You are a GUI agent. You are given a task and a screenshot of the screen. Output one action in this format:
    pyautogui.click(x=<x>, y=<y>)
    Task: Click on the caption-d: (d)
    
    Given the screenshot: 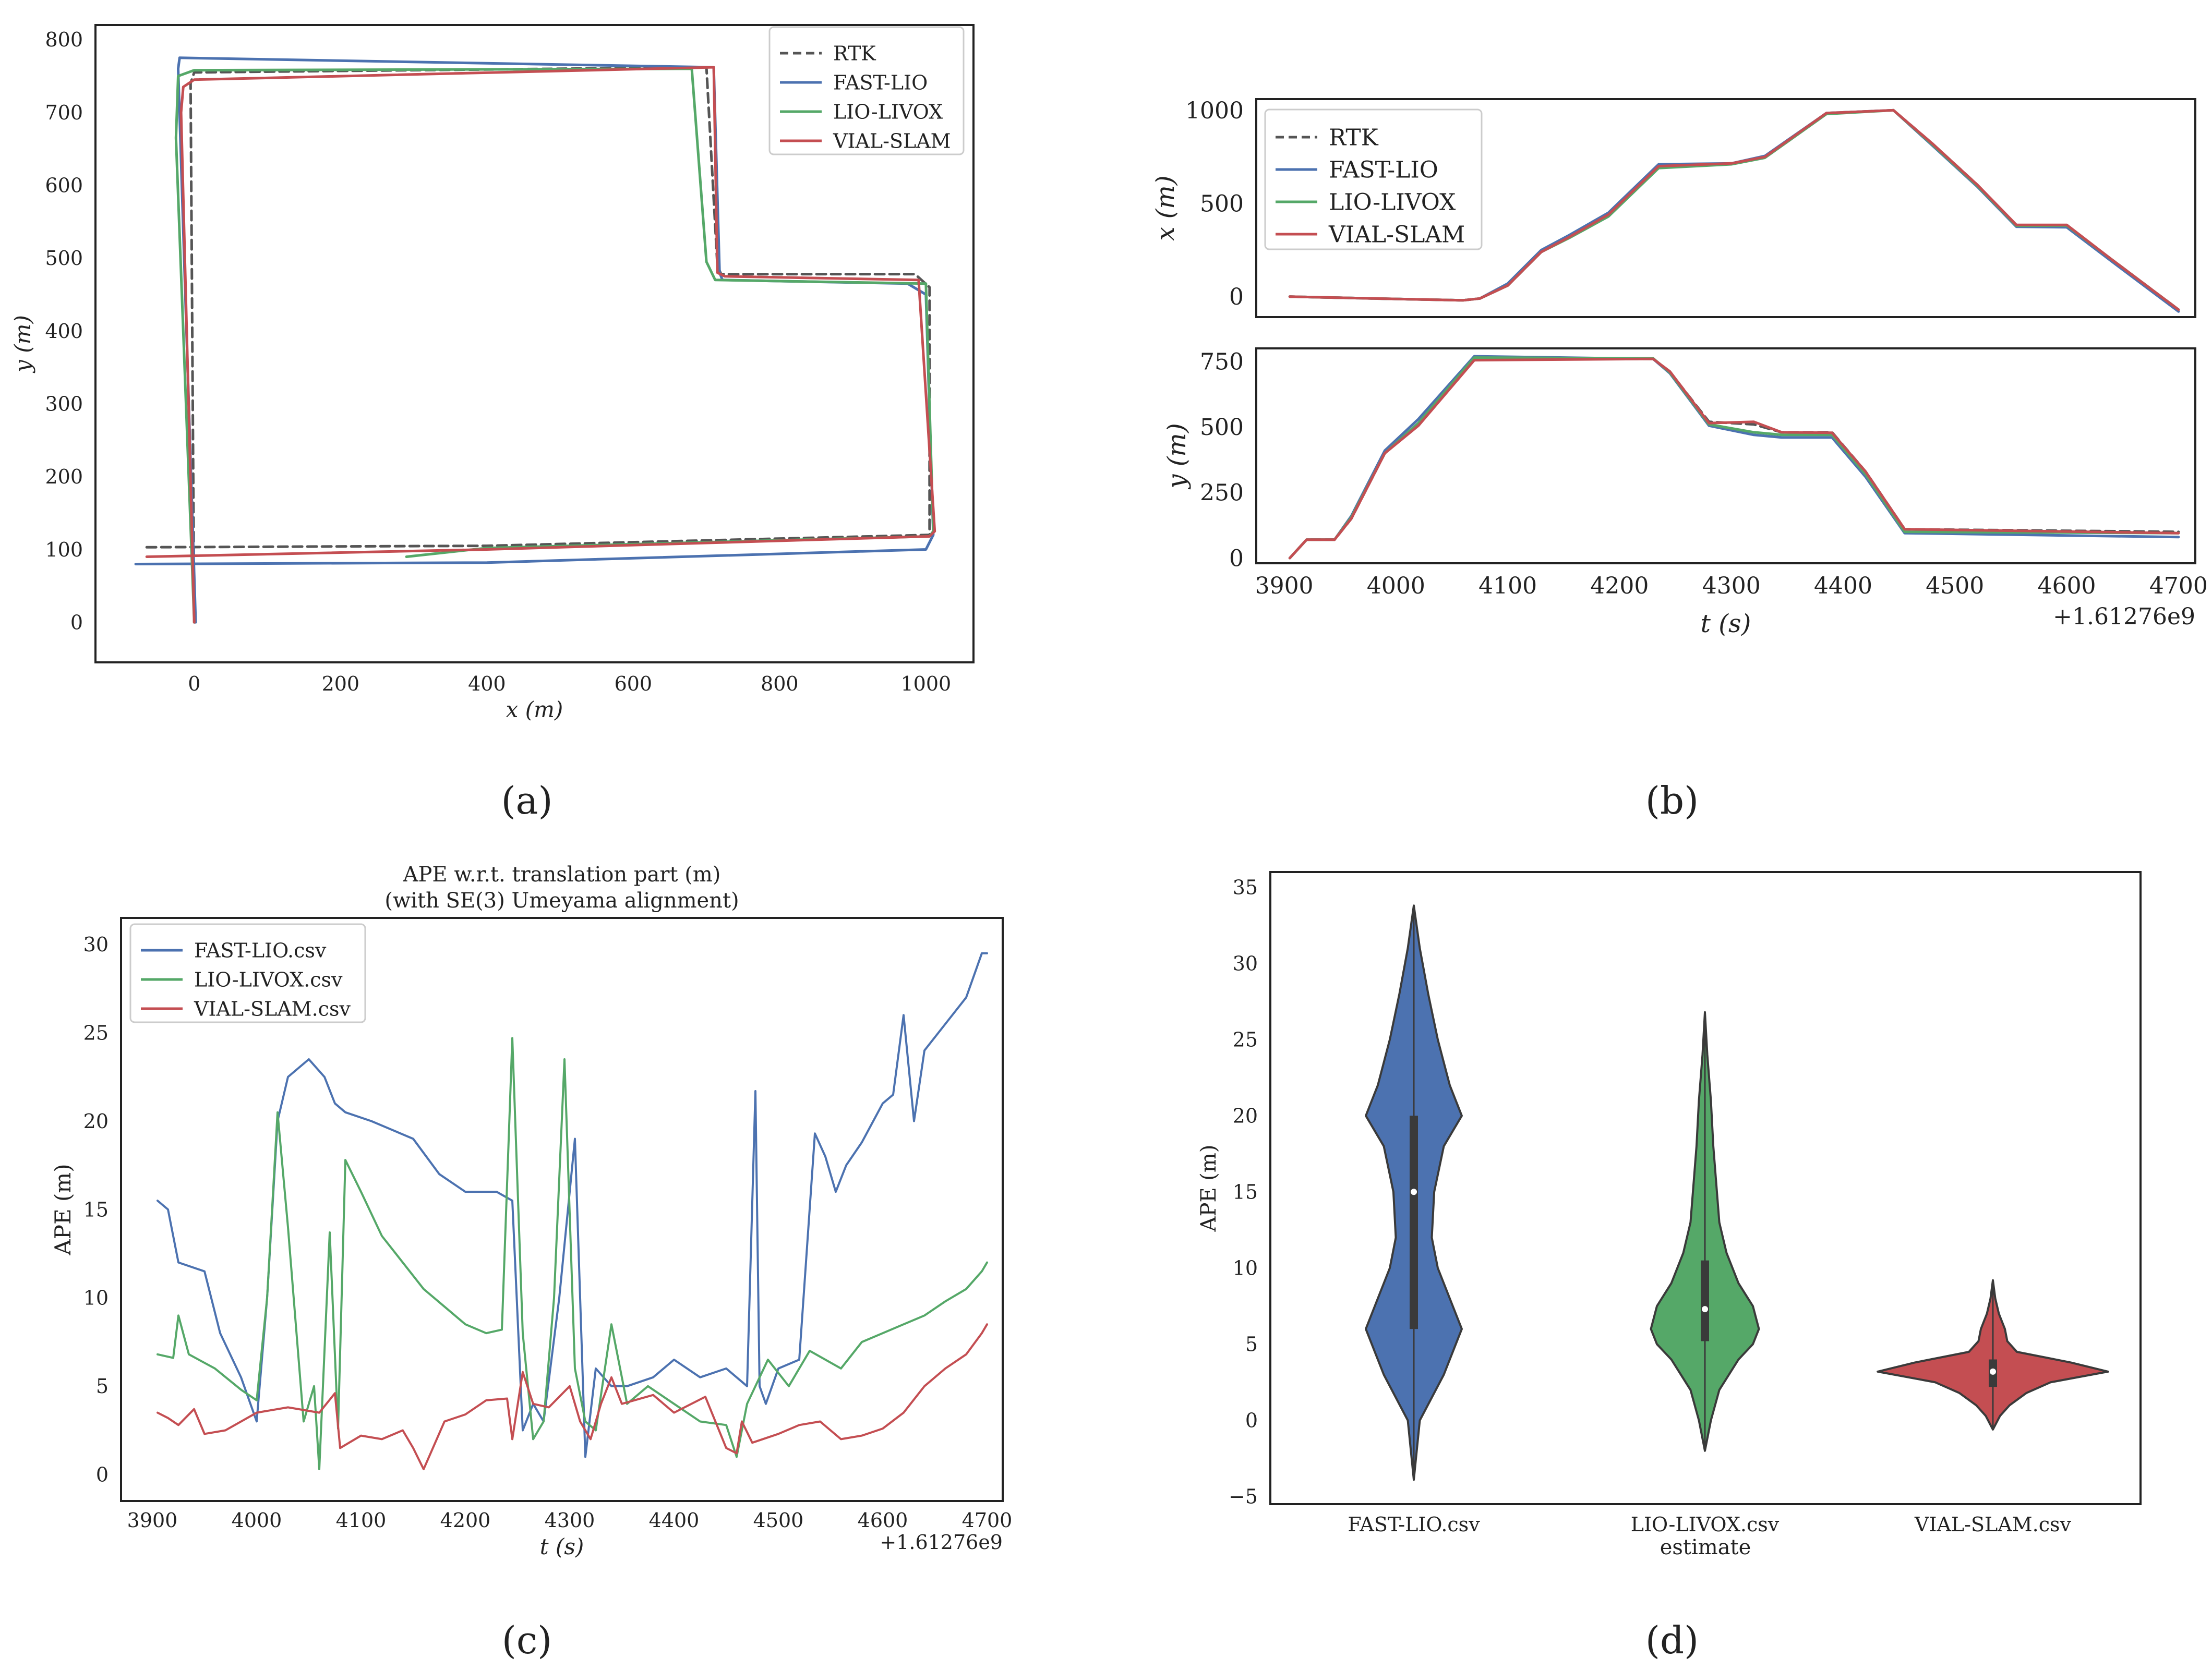 What is the action you would take?
    pyautogui.click(x=1672, y=1640)
    